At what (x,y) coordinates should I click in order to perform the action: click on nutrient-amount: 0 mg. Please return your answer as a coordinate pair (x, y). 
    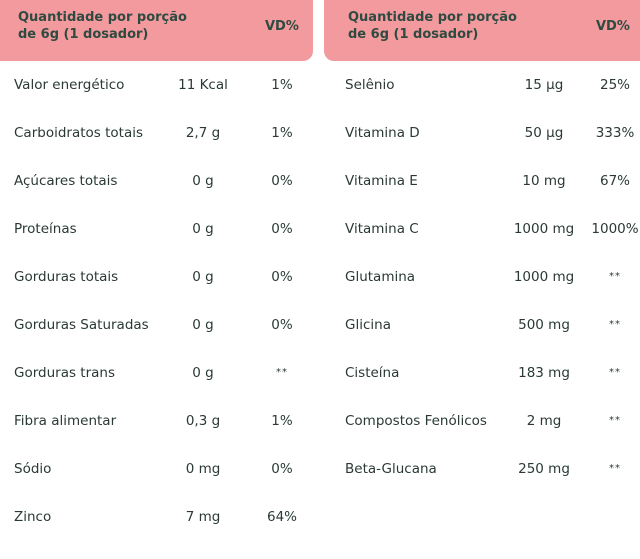
    Looking at the image, I should click on (203, 469).